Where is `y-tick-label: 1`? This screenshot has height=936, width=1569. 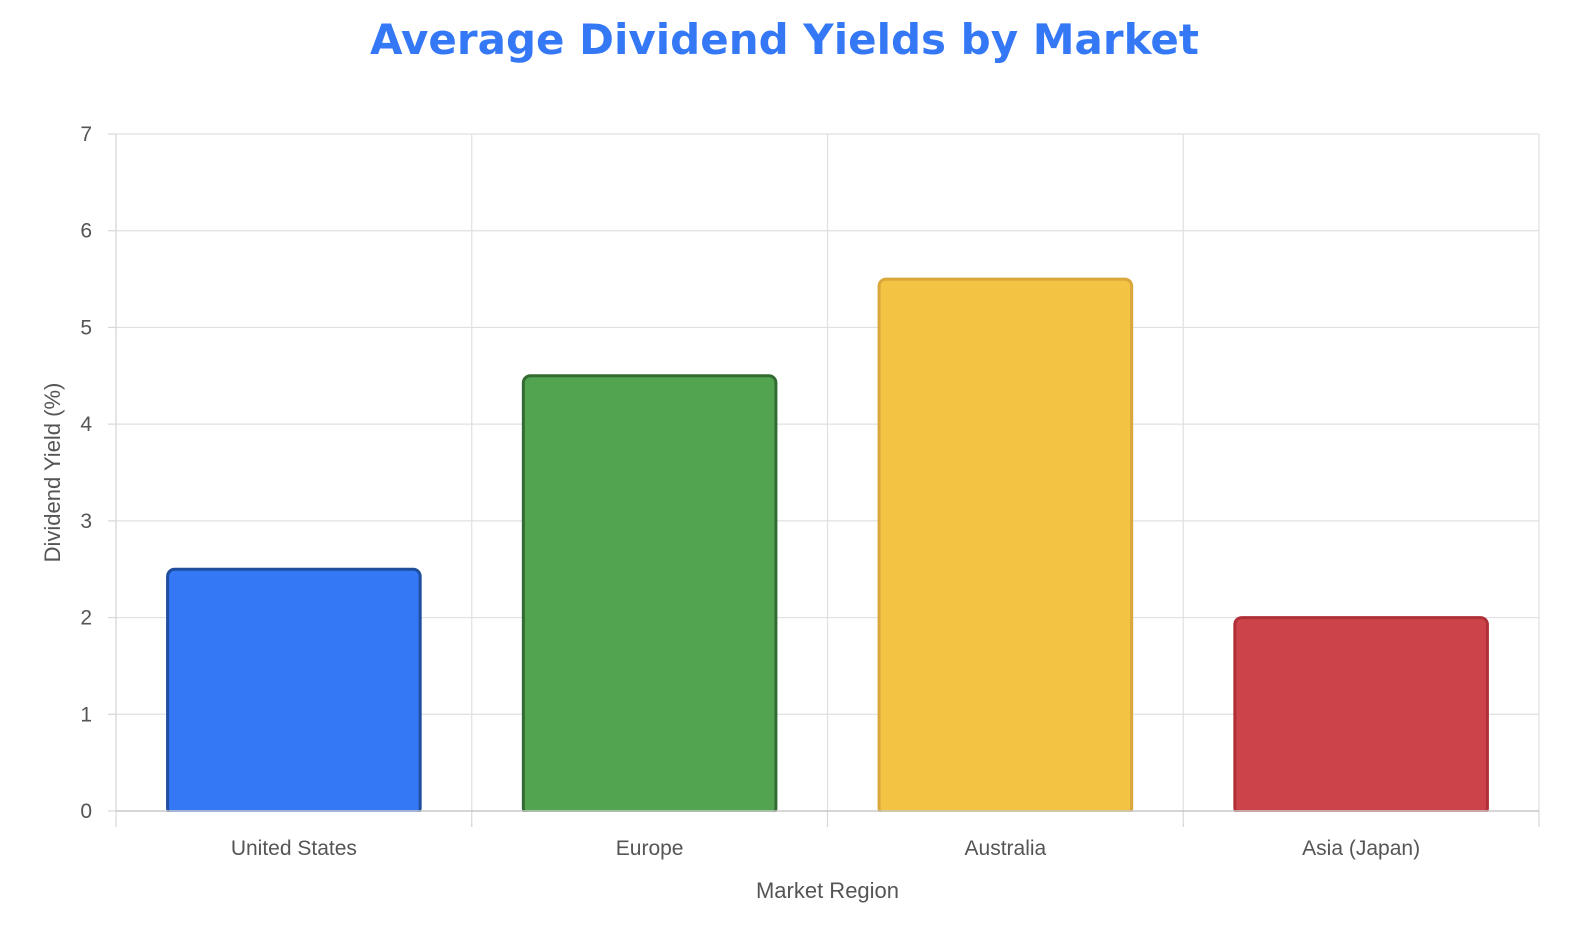 y-tick-label: 1 is located at coordinates (86, 714).